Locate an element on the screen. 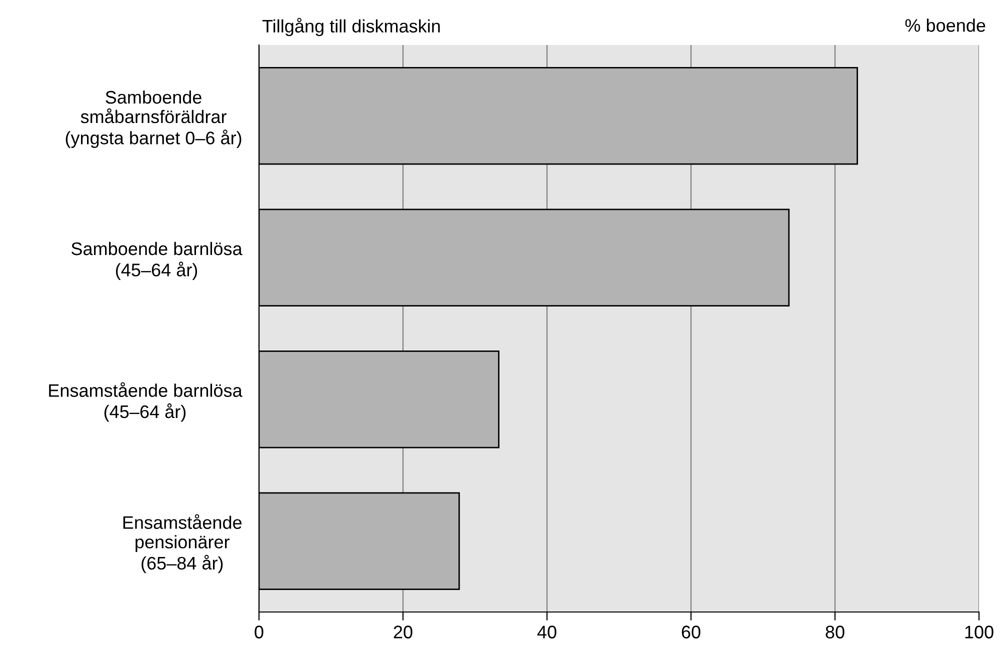  x-tick-label: 40 is located at coordinates (546, 632).